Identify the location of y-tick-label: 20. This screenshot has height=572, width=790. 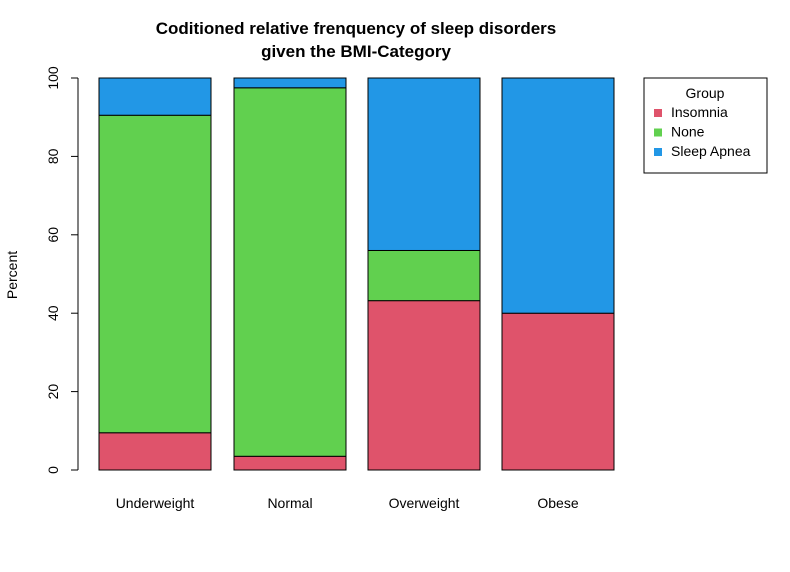
(53, 392).